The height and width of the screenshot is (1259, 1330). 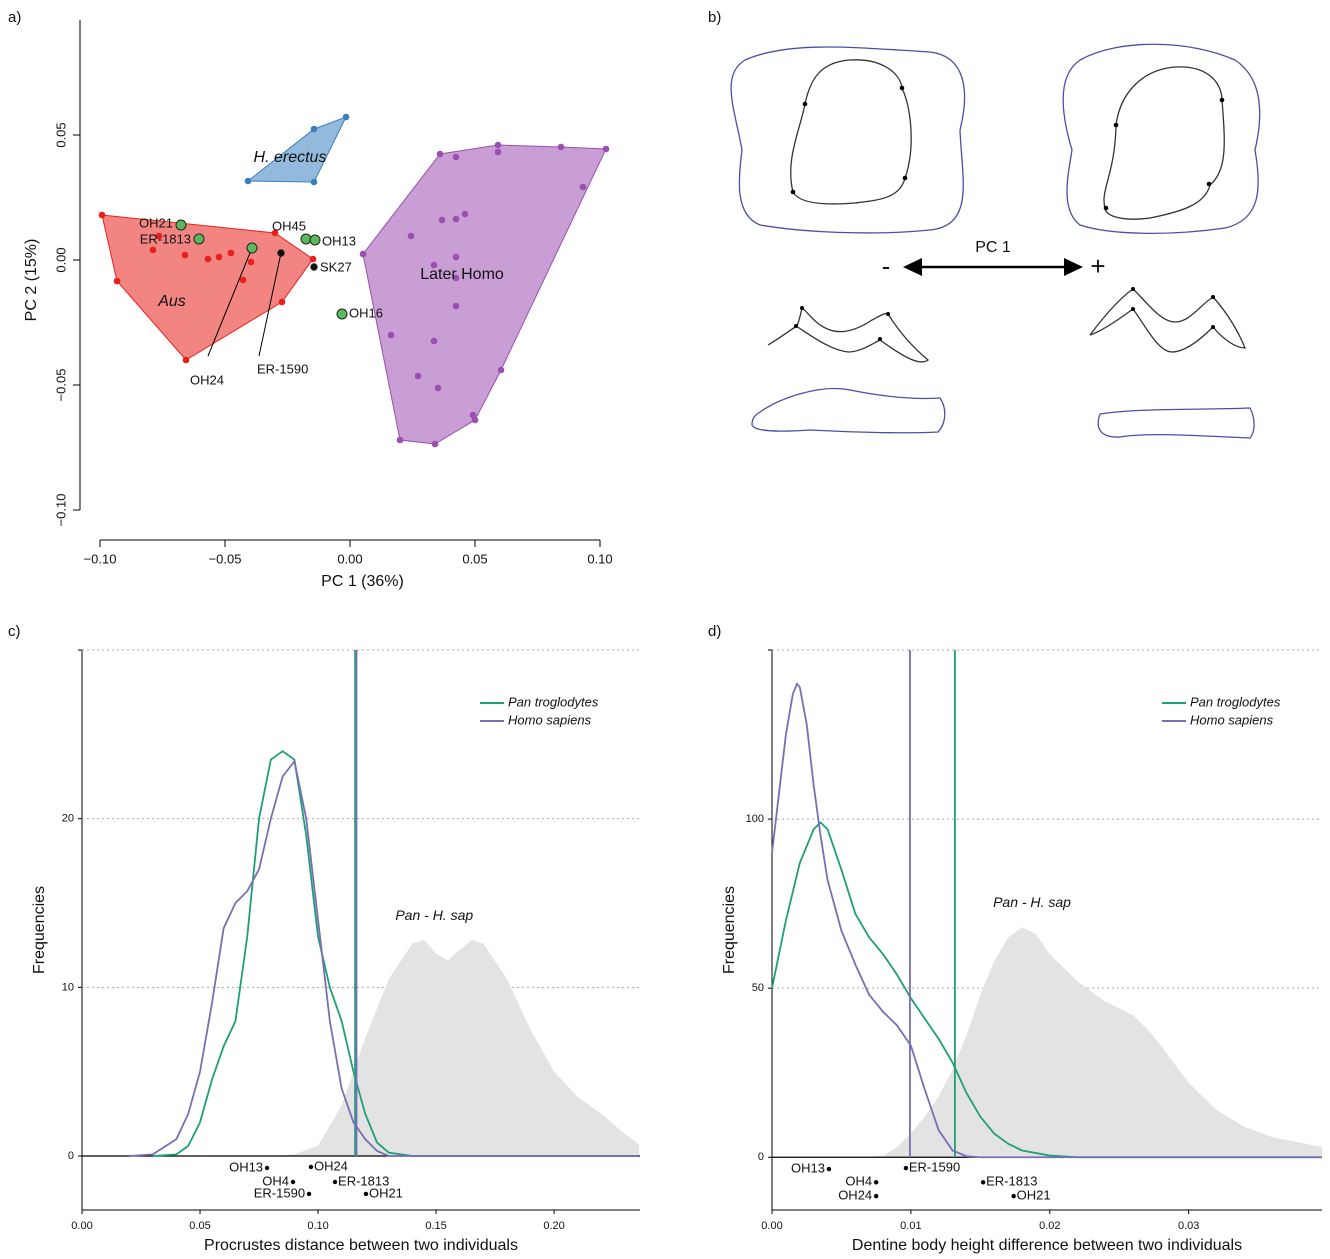 What do you see at coordinates (758, 988) in the screenshot?
I see `y-tick-label: 50` at bounding box center [758, 988].